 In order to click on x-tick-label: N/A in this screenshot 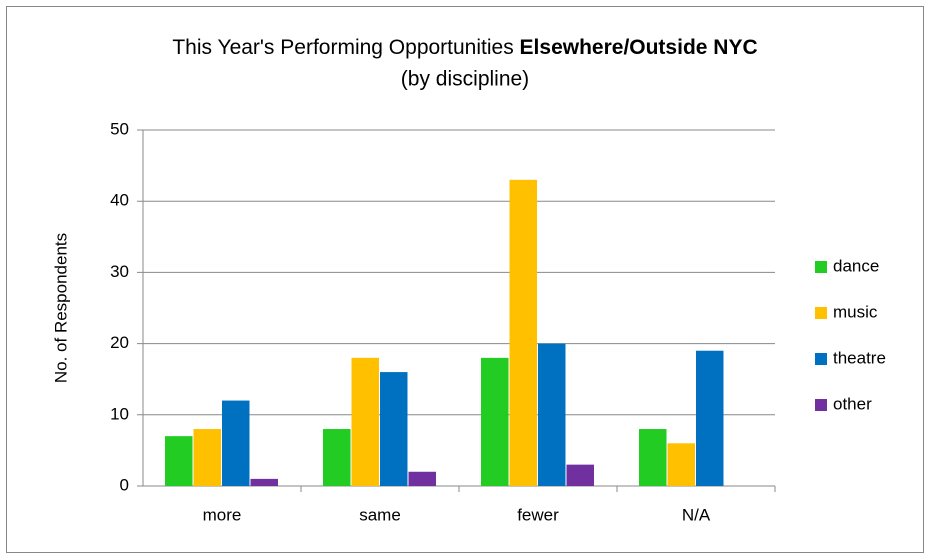, I will do `click(696, 514)`.